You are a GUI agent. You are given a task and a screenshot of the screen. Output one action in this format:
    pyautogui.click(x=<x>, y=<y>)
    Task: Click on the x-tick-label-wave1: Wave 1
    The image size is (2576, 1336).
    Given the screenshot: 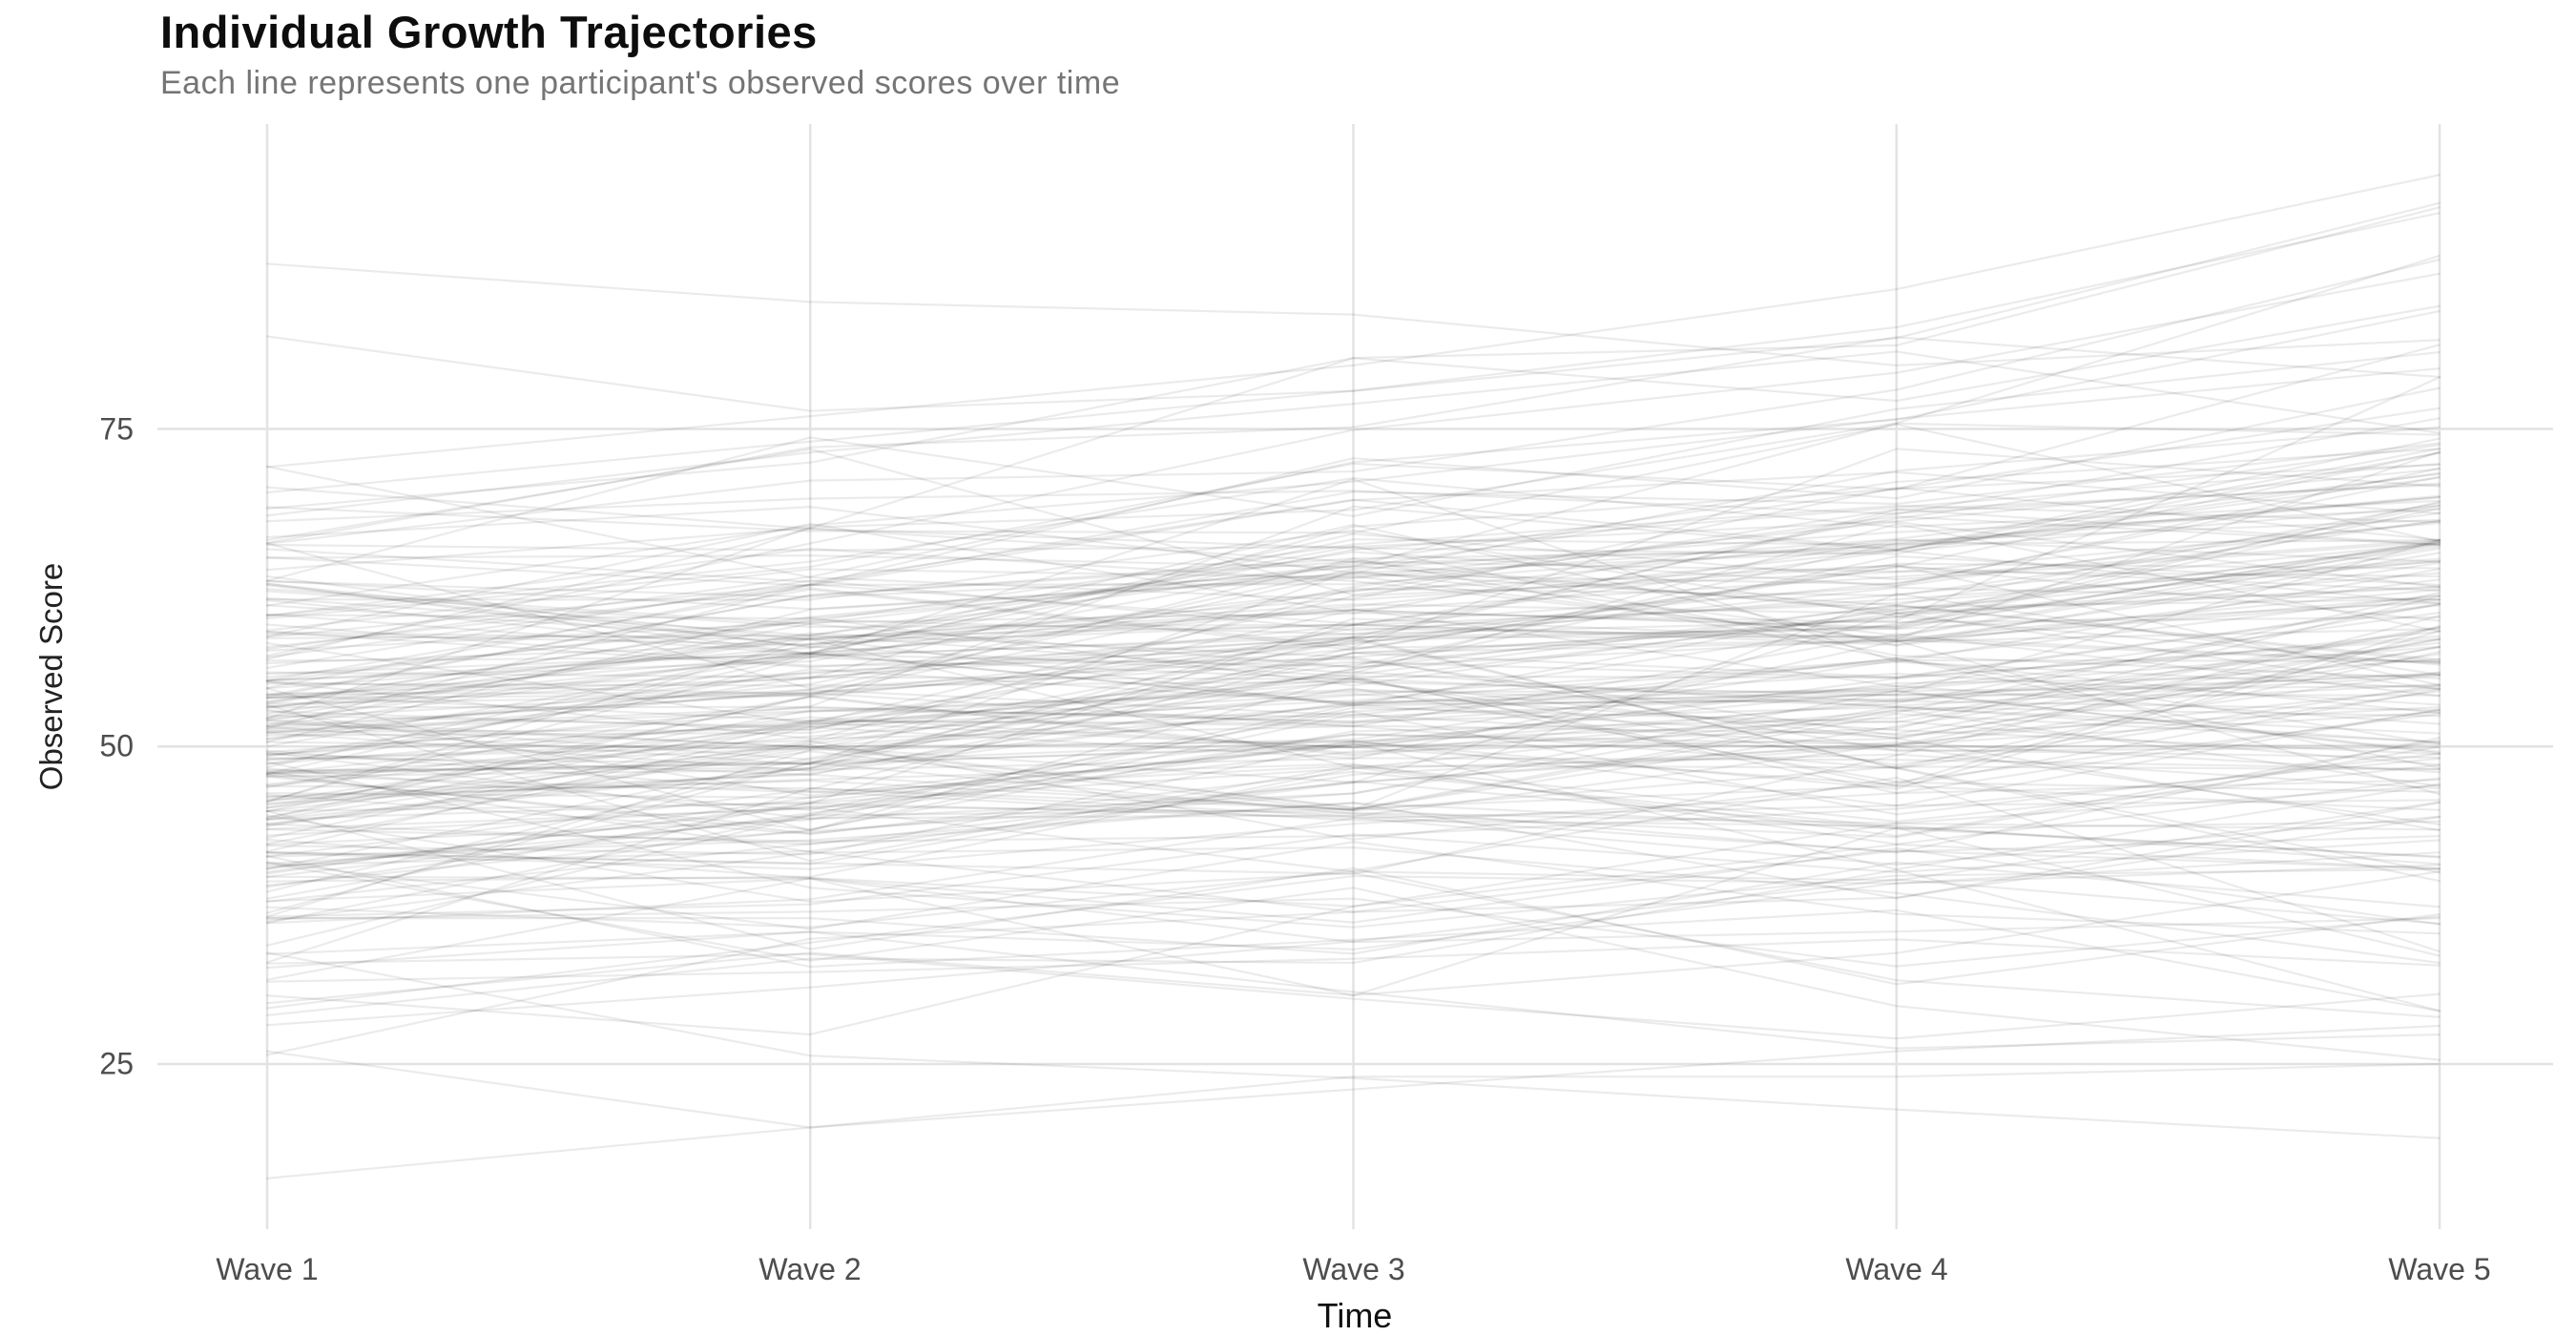 What is the action you would take?
    pyautogui.click(x=267, y=1269)
    